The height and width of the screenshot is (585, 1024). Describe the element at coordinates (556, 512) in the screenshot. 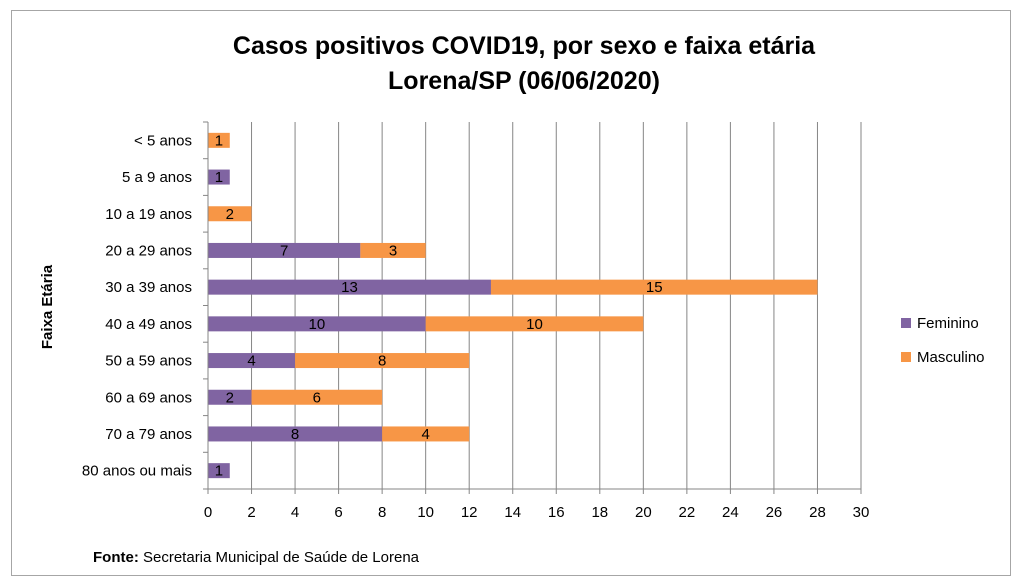

I see `x-tick-label: 16` at that location.